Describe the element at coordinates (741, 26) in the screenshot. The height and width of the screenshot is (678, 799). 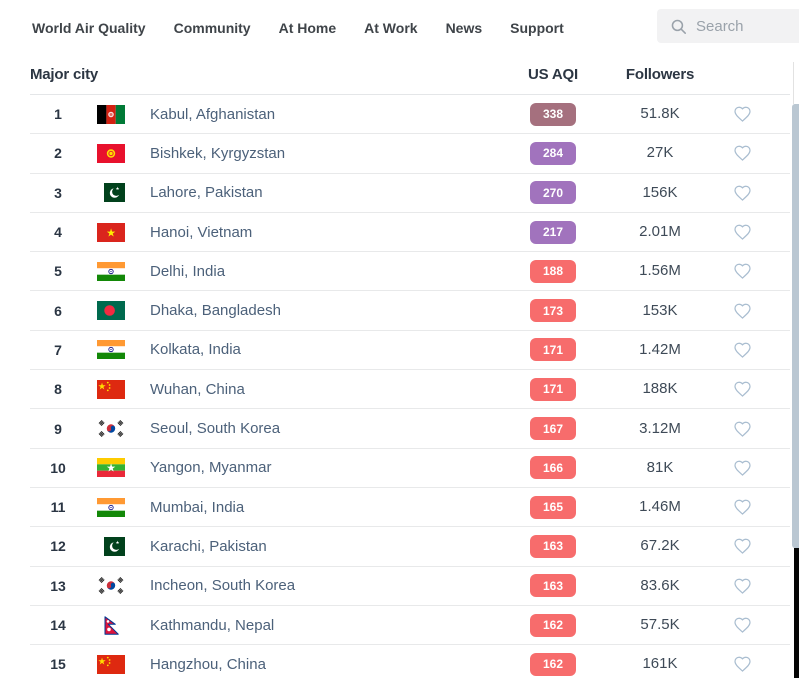
I see `search-input` at that location.